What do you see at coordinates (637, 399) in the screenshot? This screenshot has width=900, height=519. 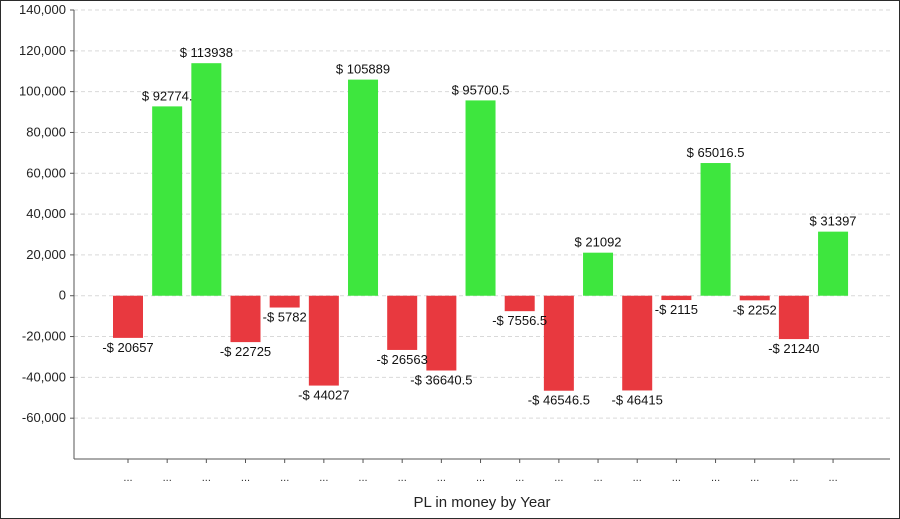 I see `data-label: -$ 46415` at bounding box center [637, 399].